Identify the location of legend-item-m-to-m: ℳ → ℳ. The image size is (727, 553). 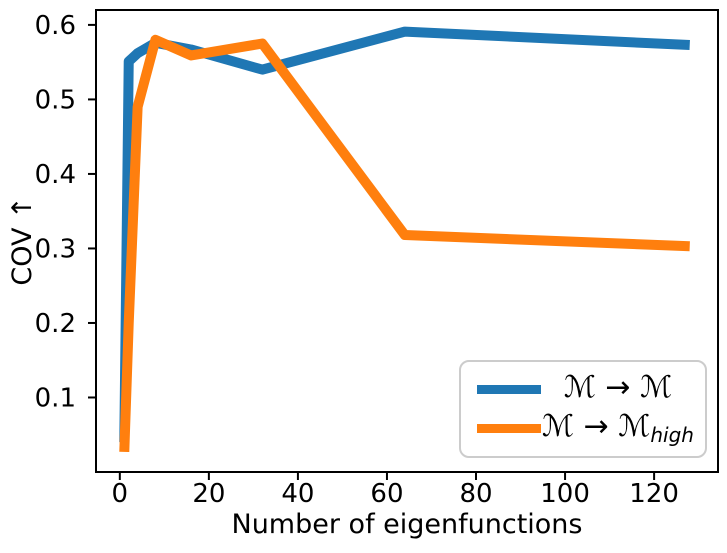
(583, 387).